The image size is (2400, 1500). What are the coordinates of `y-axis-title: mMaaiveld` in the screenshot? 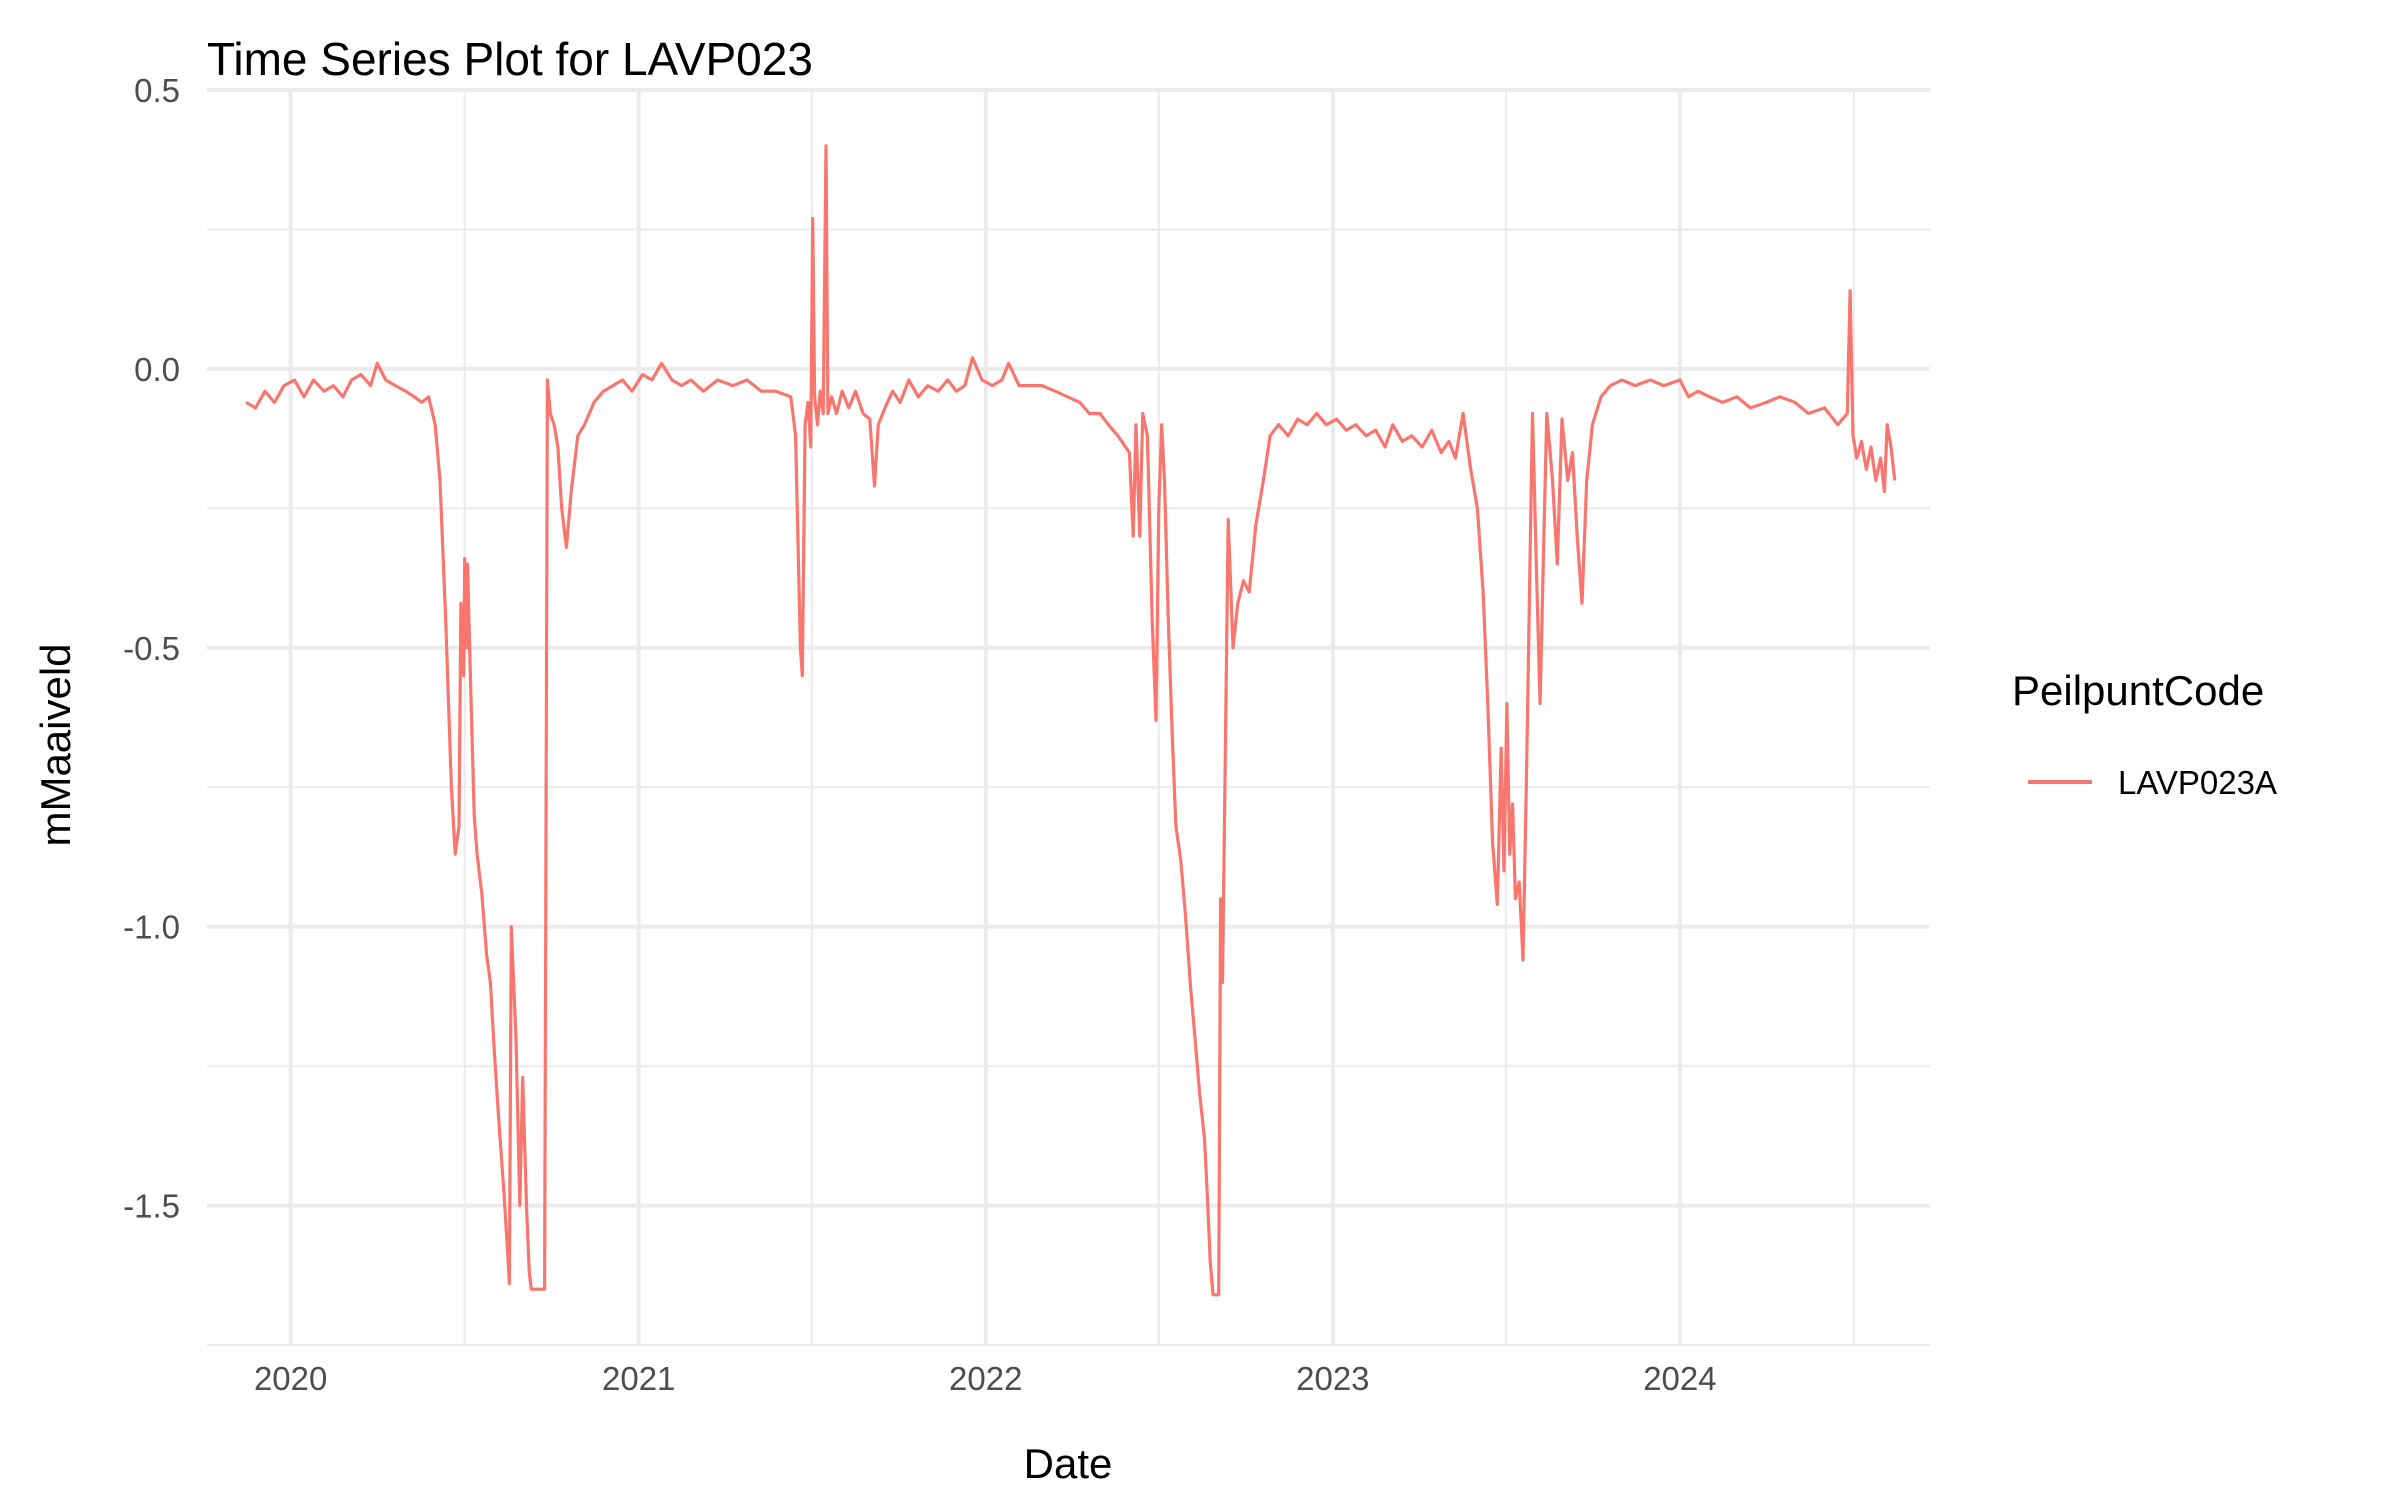 It's located at (55, 744).